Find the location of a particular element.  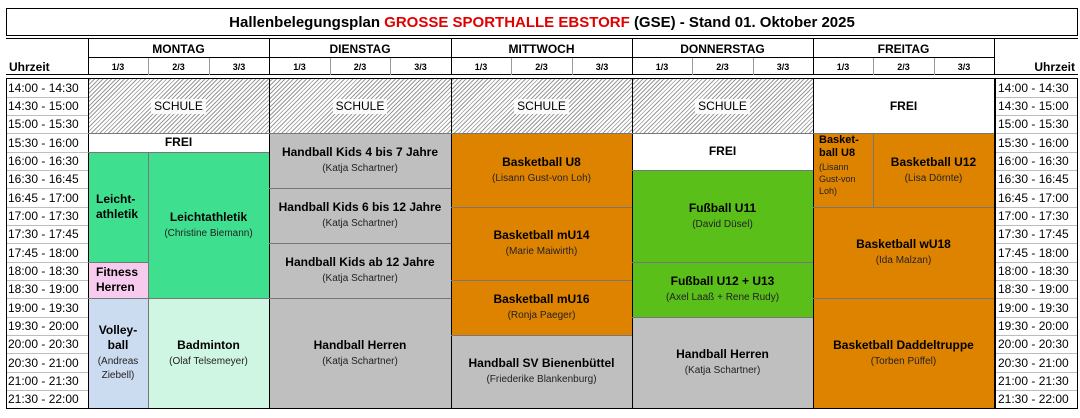

time-cell: 20:00 - 20:30 is located at coordinates (47, 344).